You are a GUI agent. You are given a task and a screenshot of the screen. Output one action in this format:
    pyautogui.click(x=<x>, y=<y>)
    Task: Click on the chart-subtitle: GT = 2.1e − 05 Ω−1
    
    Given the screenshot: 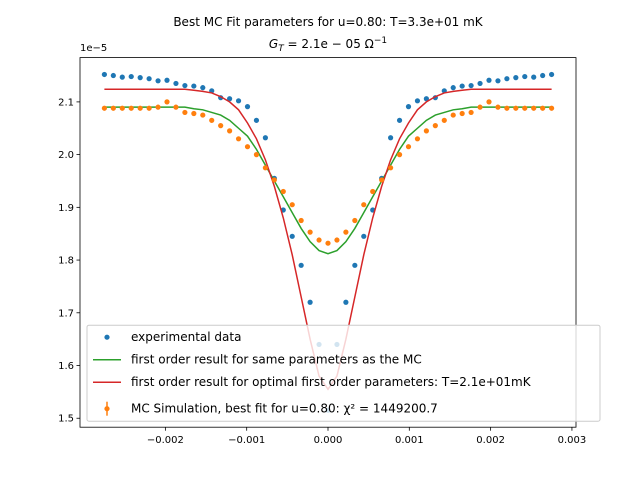 What is the action you would take?
    pyautogui.click(x=328, y=45)
    